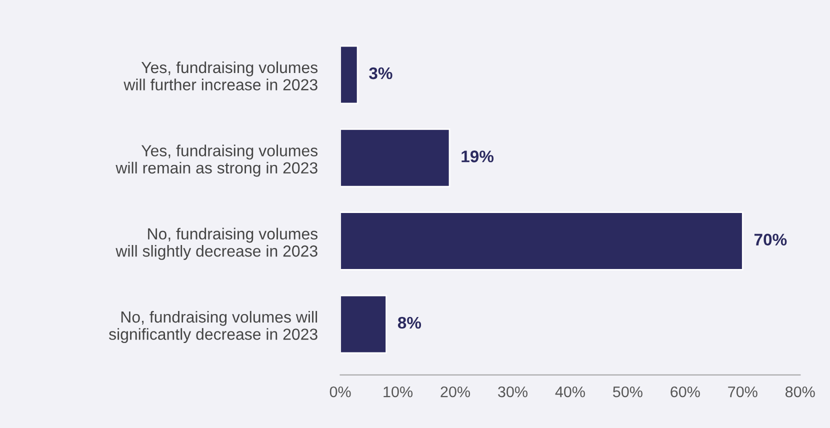  What do you see at coordinates (380, 73) in the screenshot?
I see `data-label: 3%` at bounding box center [380, 73].